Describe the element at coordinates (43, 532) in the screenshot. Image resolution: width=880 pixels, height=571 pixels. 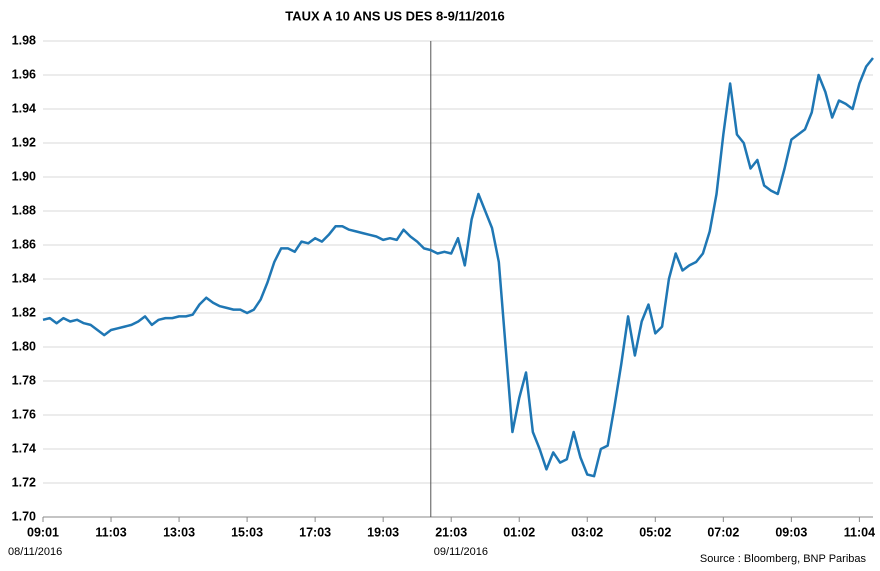
I see `x-tick-label: 09:01` at that location.